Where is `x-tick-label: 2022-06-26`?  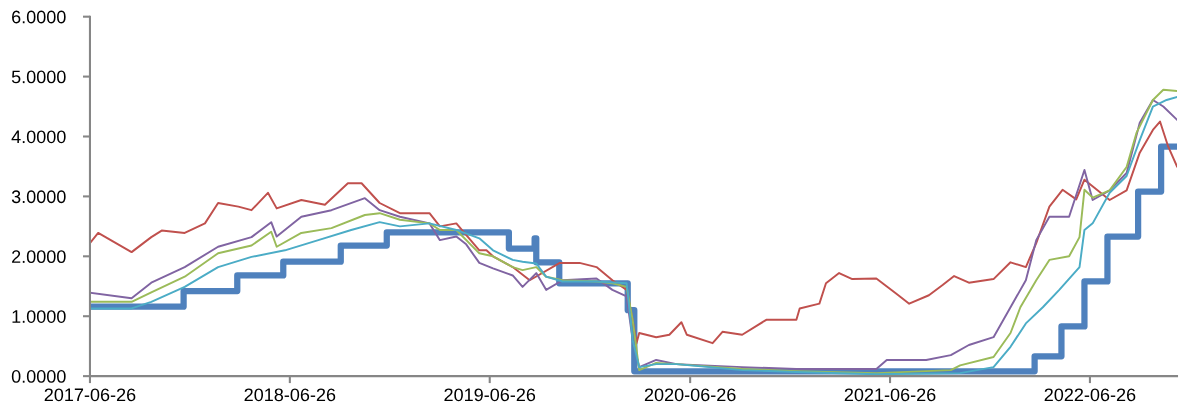
x-tick-label: 2022-06-26 is located at coordinates (1090, 395).